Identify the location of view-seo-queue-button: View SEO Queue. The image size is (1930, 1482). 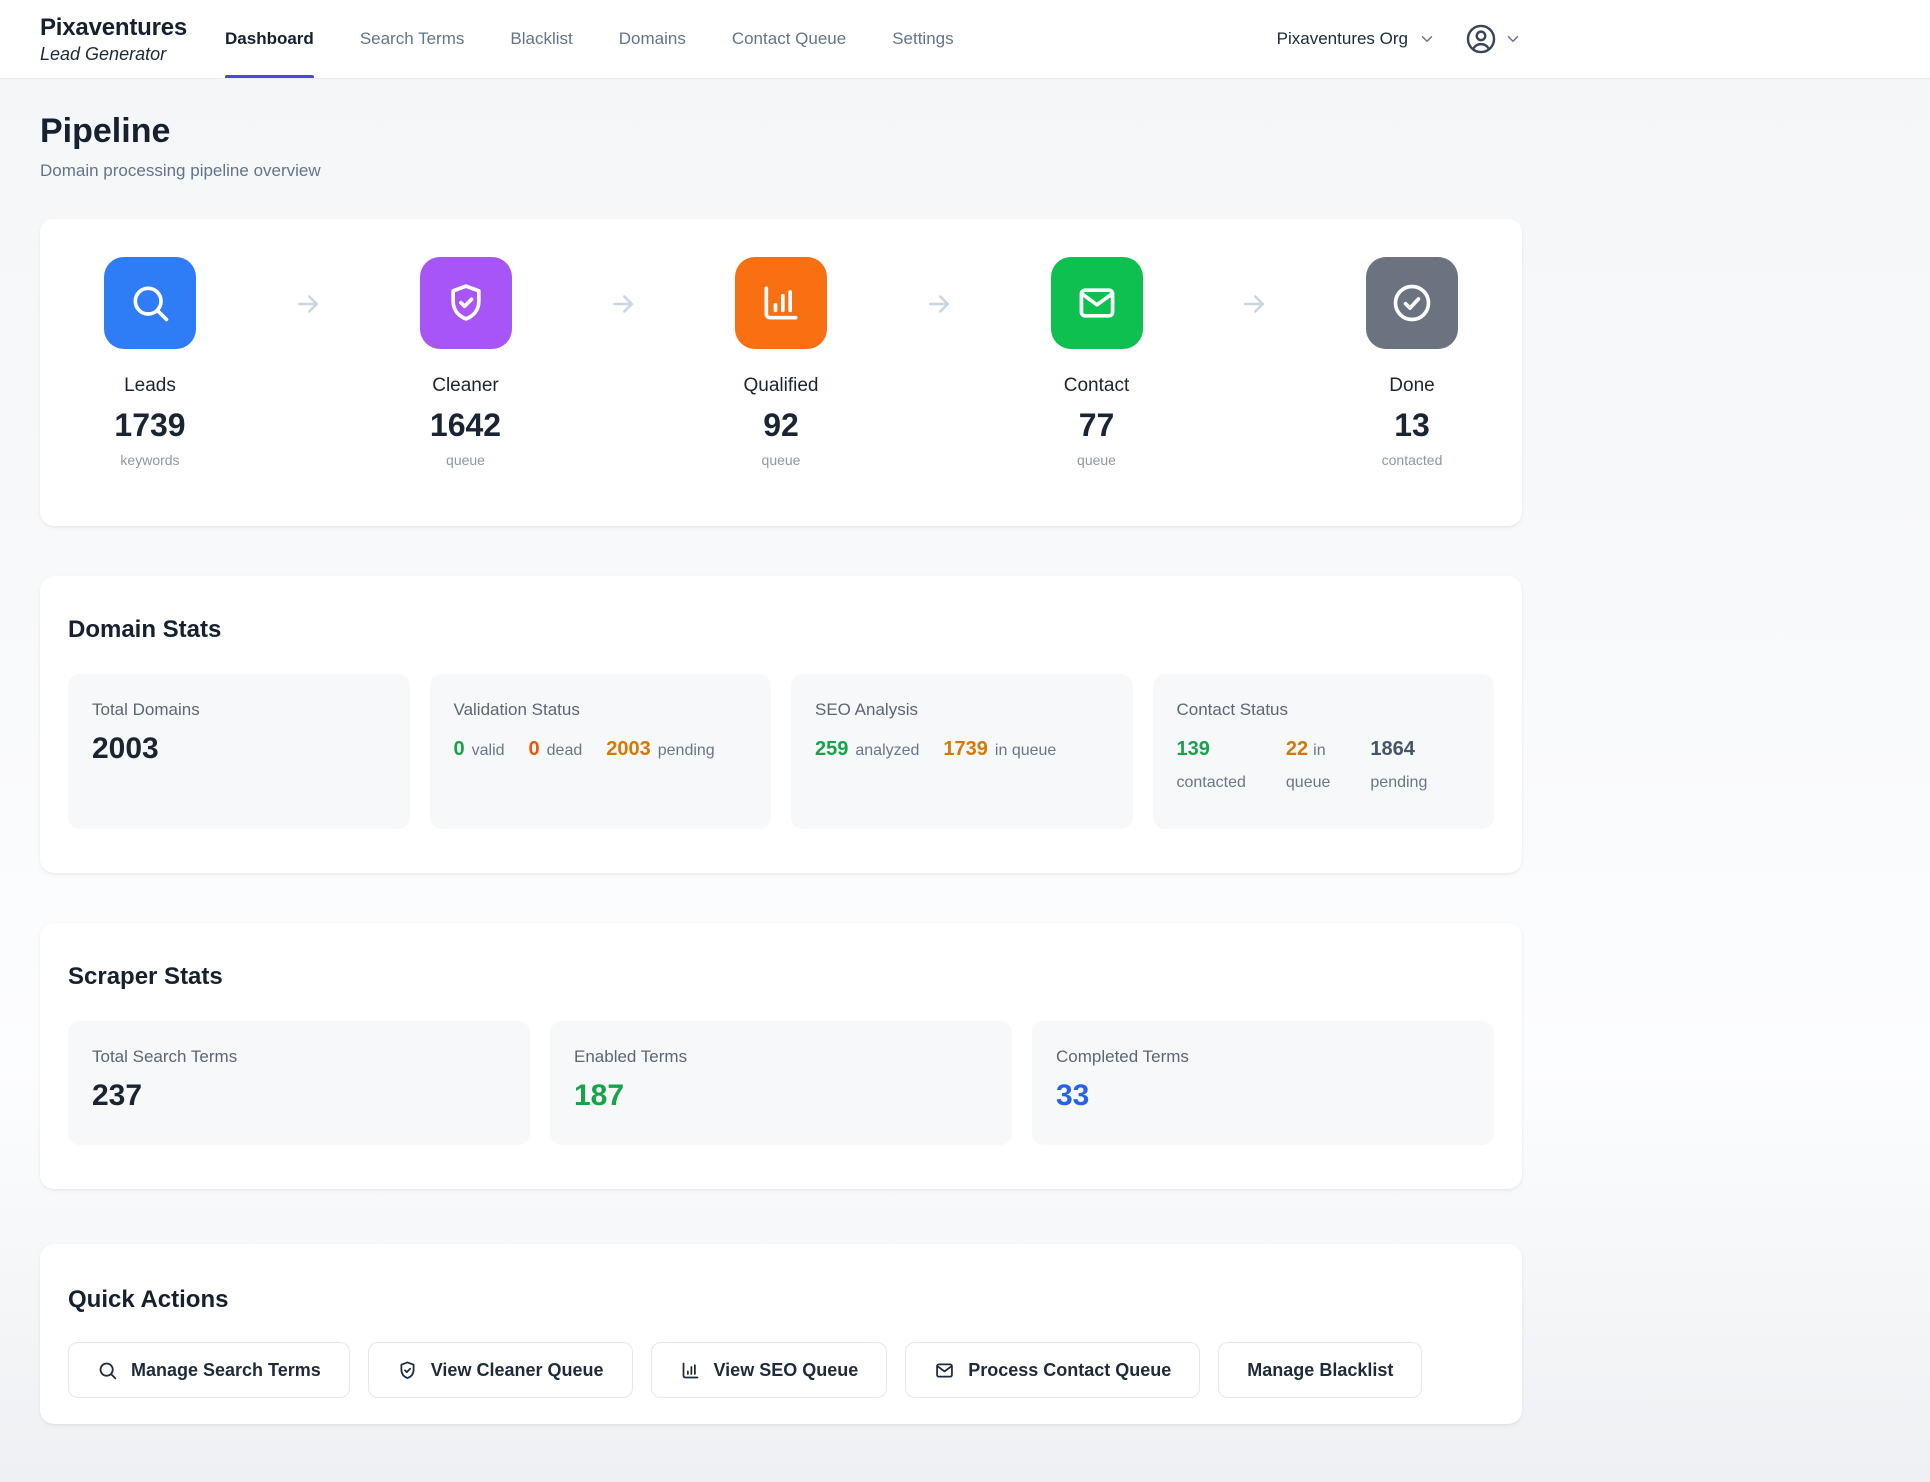
(769, 1370).